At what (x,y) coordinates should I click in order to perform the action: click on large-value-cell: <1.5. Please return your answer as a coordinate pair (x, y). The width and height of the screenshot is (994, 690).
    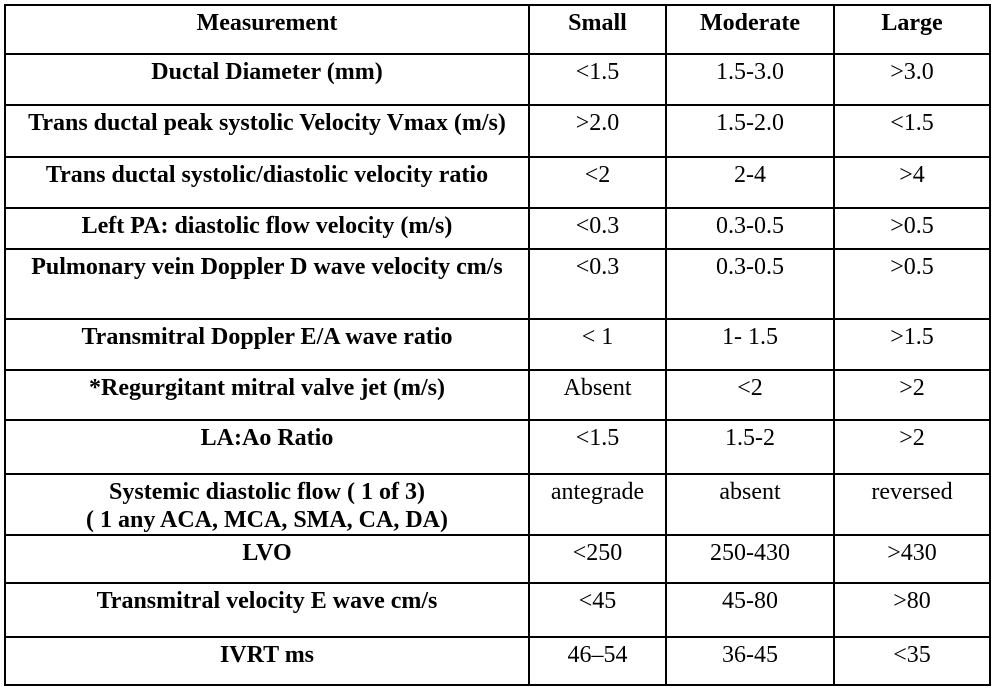
    Looking at the image, I should click on (912, 131).